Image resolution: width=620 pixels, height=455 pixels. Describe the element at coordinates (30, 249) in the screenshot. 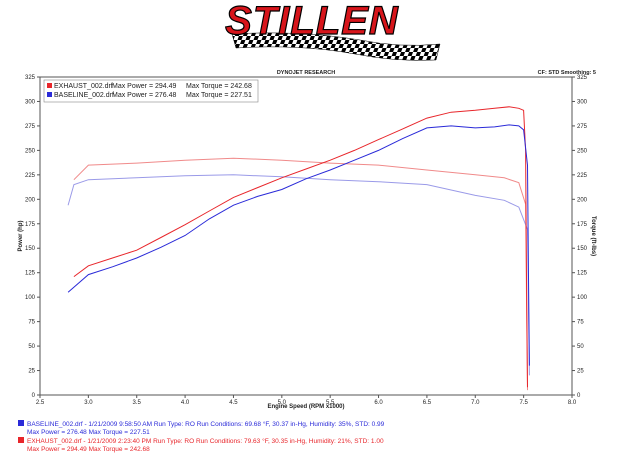

I see `y-tick-label: 150` at that location.